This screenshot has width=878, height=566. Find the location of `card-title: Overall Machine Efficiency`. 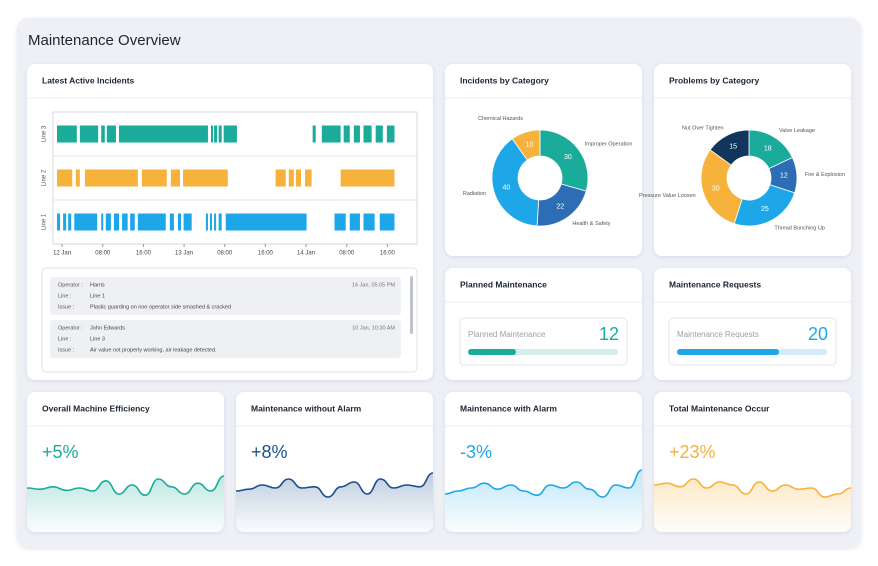

card-title: Overall Machine Efficiency is located at coordinates (96, 408).